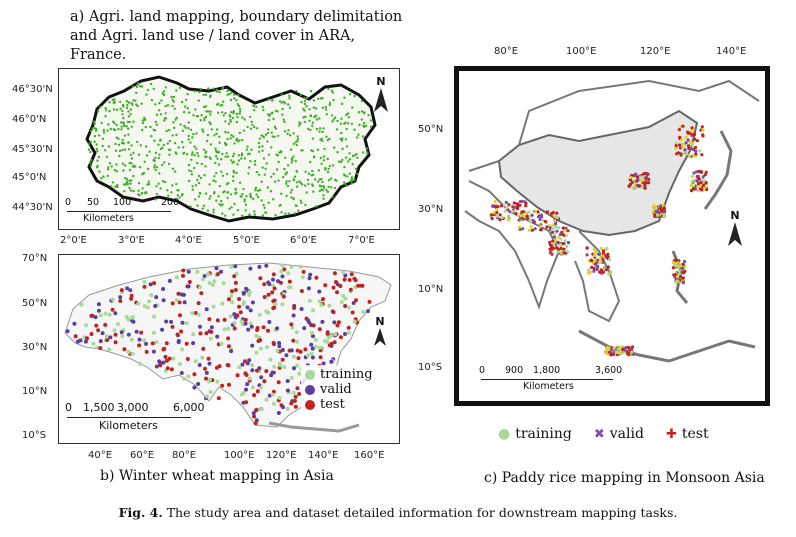 This screenshot has width=796, height=537. Describe the element at coordinates (229, 149) in the screenshot. I see `panel-a-map: N 0 50 100 200 Kilometers` at that location.